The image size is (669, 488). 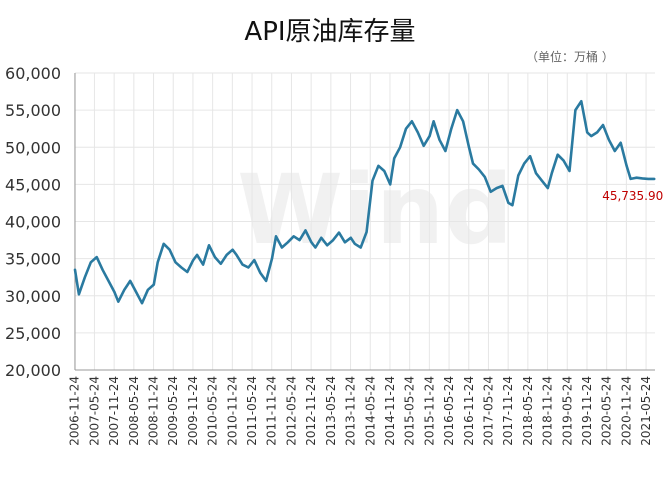 What do you see at coordinates (351, 411) in the screenshot?
I see `x-tick-label: 2013-11-24` at bounding box center [351, 411].